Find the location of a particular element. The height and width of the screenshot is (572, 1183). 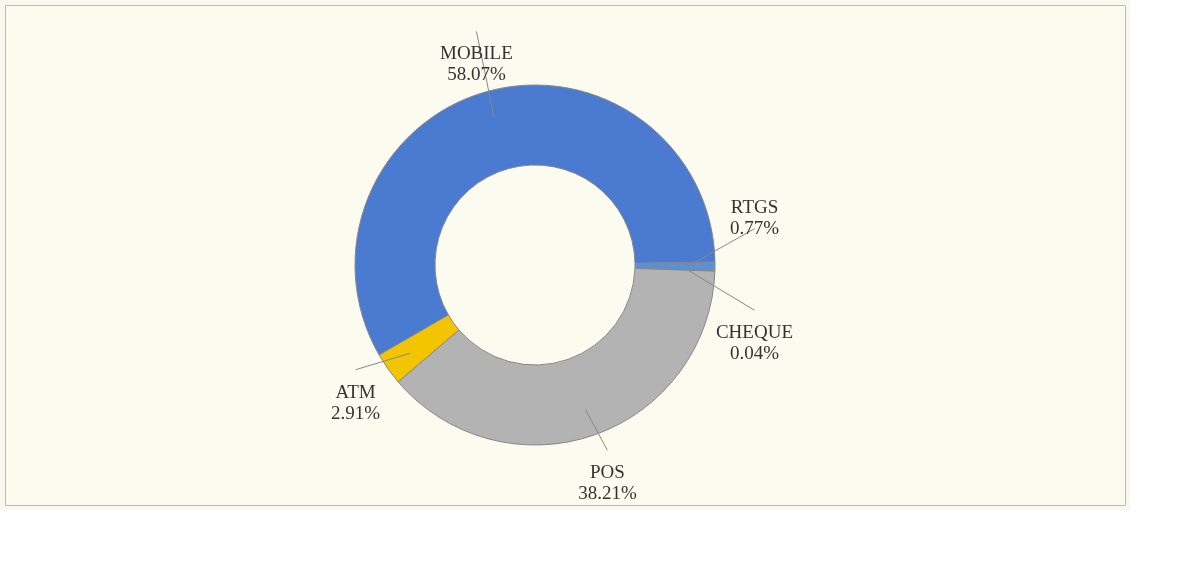

data-label: 38.21% is located at coordinates (607, 493).